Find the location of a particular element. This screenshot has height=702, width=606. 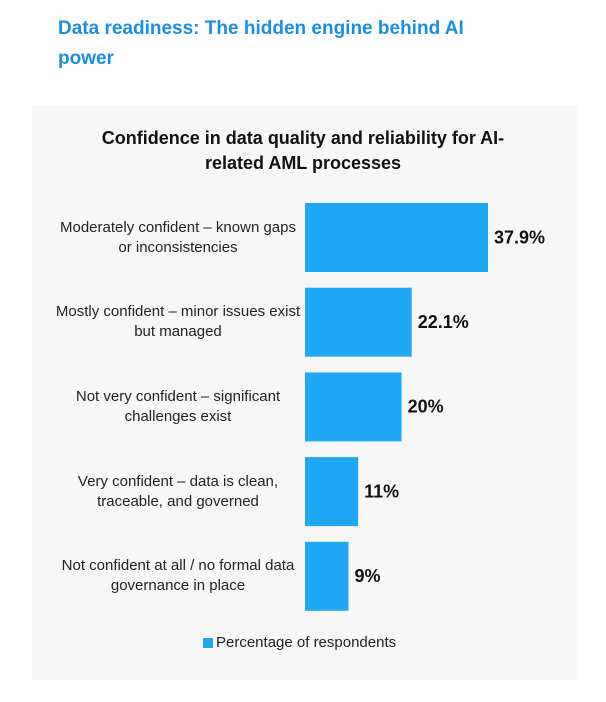

legend-swatch is located at coordinates (208, 642).